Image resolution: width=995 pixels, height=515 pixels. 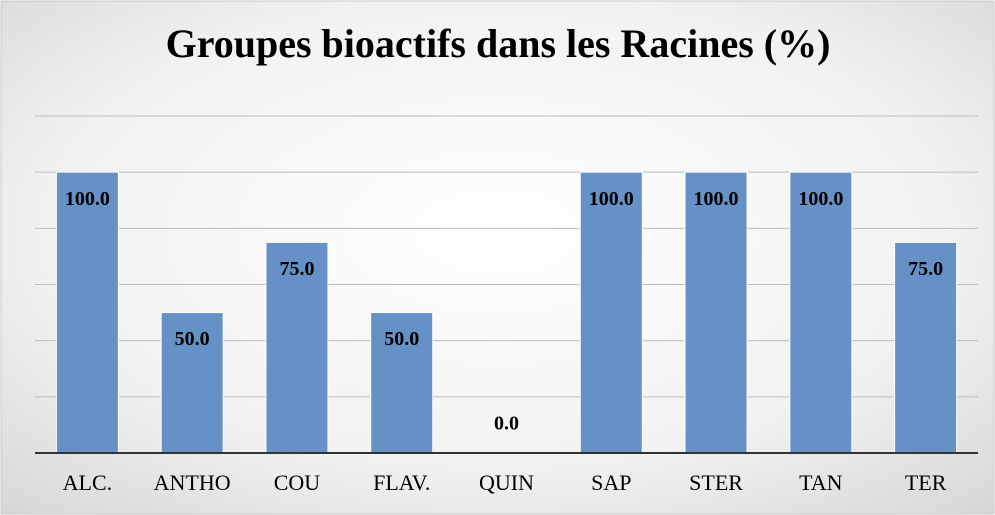 What do you see at coordinates (821, 482) in the screenshot?
I see `x-tick-label: TAN` at bounding box center [821, 482].